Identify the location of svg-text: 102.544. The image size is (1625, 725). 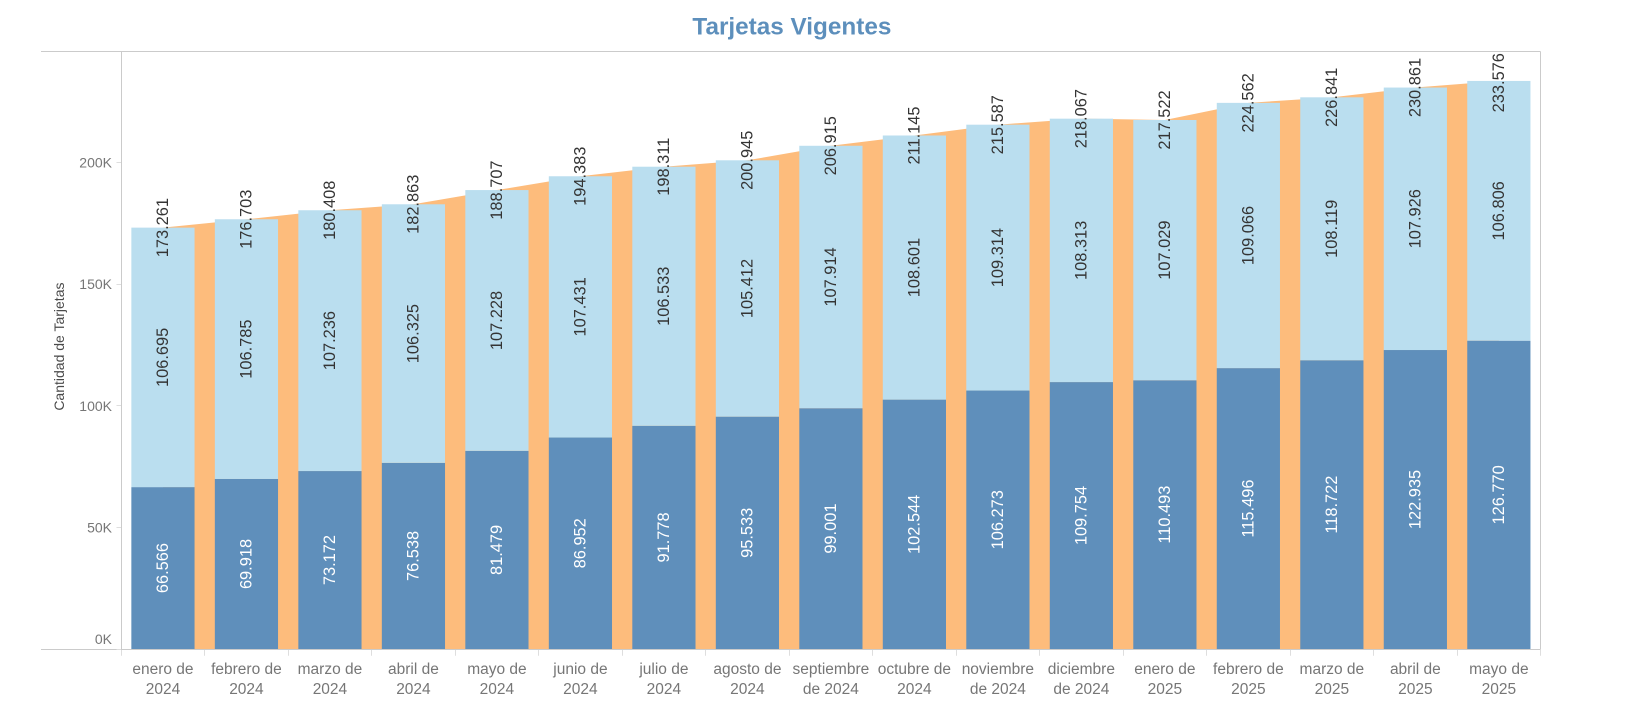
(914, 524).